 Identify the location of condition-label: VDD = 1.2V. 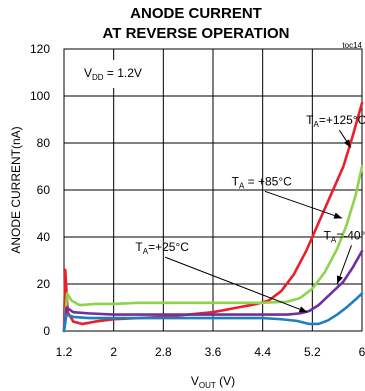
(113, 74).